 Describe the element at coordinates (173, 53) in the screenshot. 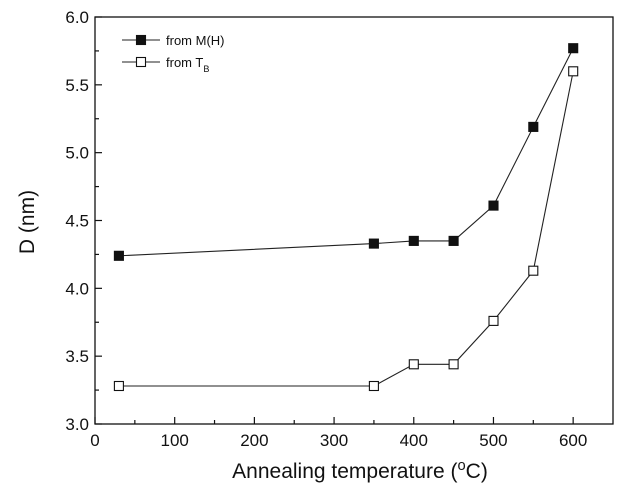

I see `legend: from M(H) from TB` at that location.